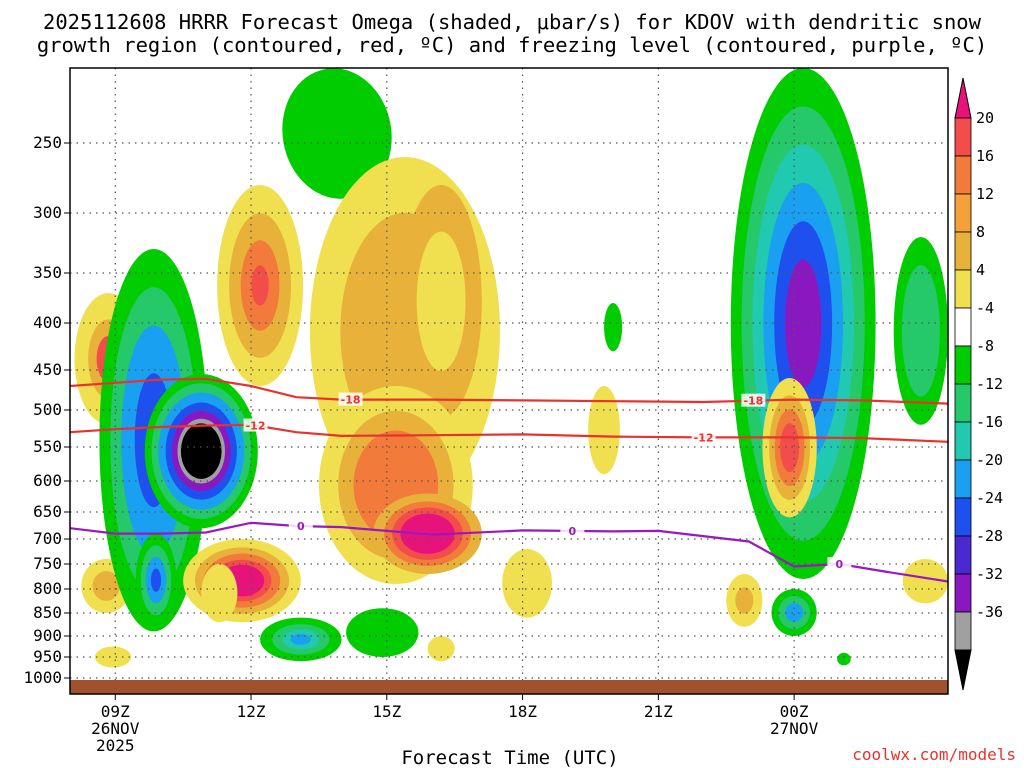 This screenshot has width=1024, height=768. I want to click on colorbar-label-12: 12, so click(985, 194).